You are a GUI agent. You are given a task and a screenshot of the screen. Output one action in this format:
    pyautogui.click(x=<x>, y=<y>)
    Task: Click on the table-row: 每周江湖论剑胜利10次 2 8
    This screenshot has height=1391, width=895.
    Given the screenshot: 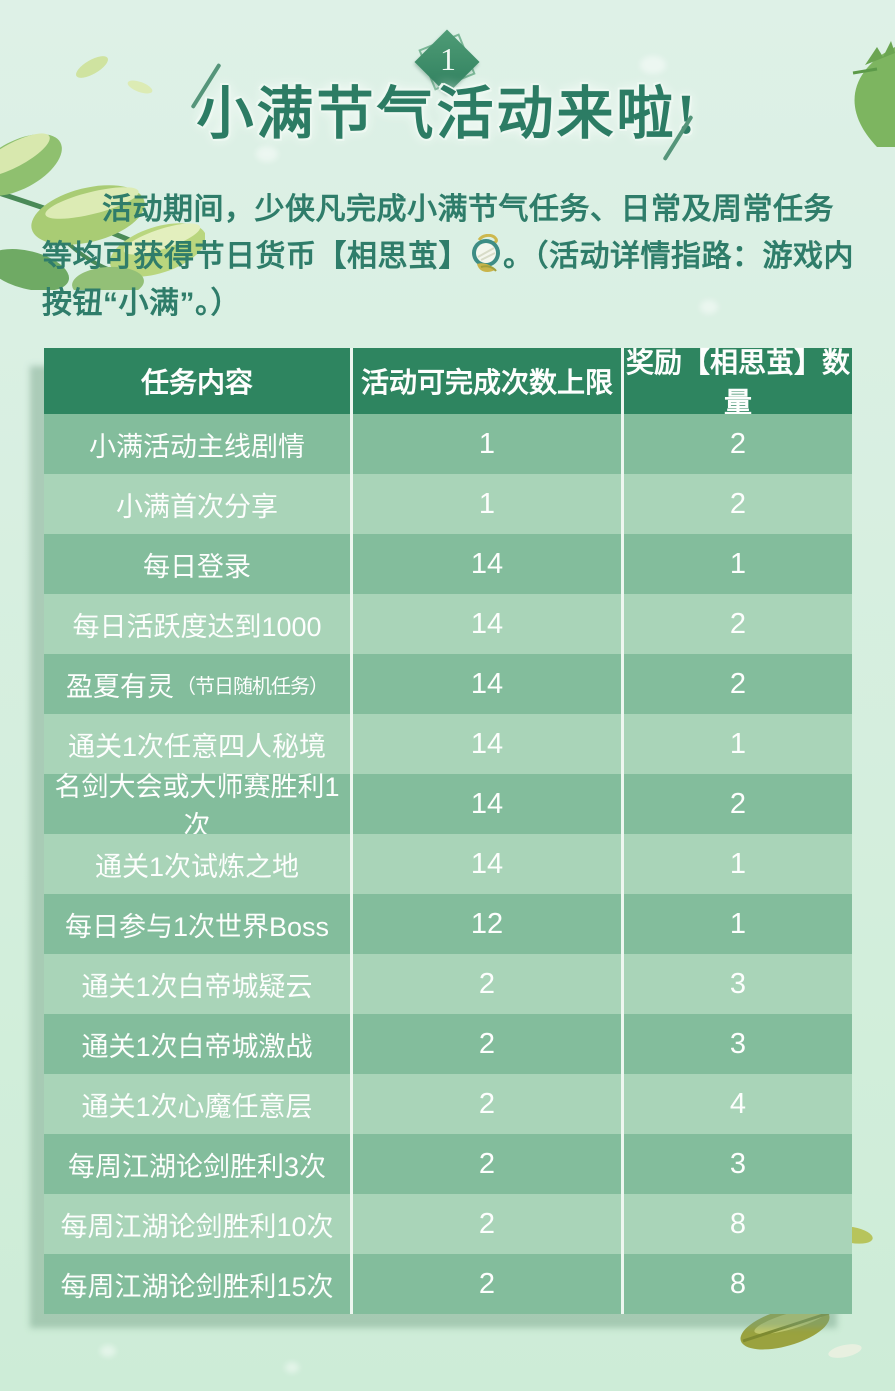 What is the action you would take?
    pyautogui.click(x=449, y=1224)
    